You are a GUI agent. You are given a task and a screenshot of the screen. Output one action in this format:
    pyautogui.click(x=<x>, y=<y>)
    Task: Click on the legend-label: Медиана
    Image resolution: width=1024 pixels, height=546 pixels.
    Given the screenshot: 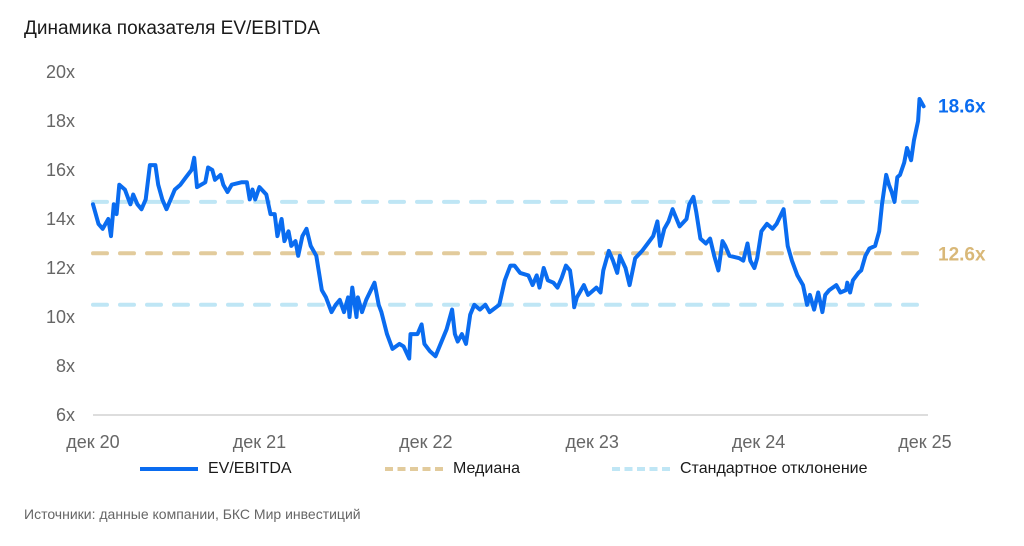 What is the action you would take?
    pyautogui.click(x=486, y=468)
    